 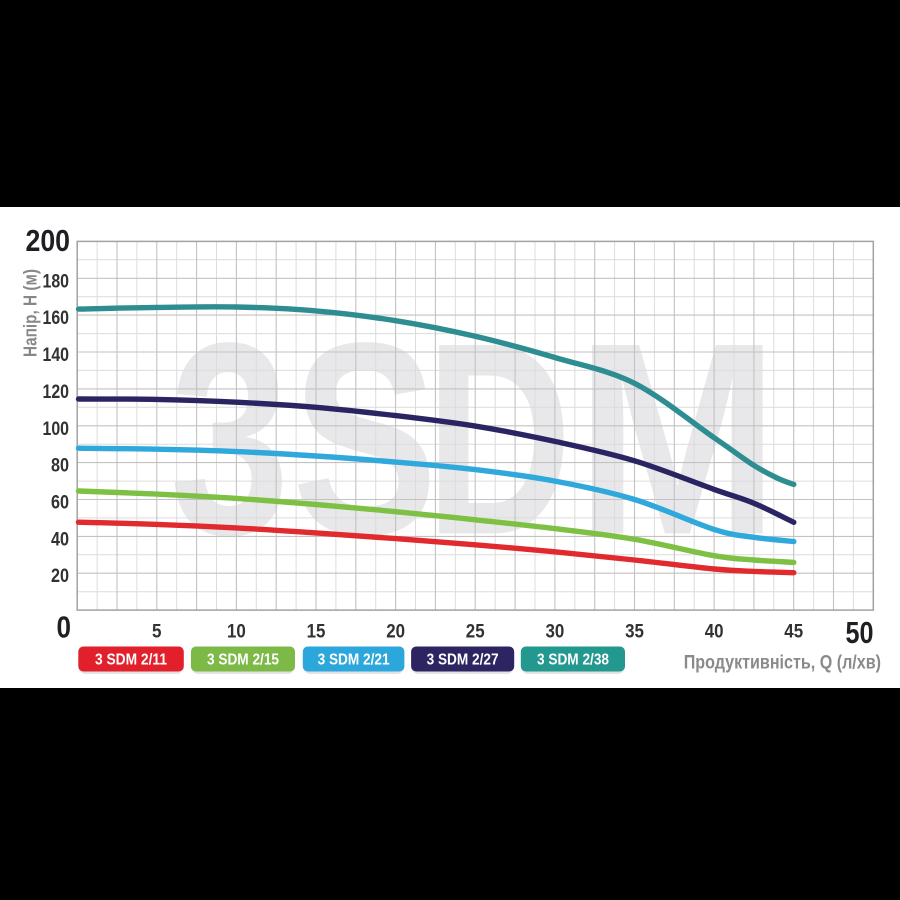 What do you see at coordinates (56, 355) in the screenshot?
I see `svg-text: 140` at bounding box center [56, 355].